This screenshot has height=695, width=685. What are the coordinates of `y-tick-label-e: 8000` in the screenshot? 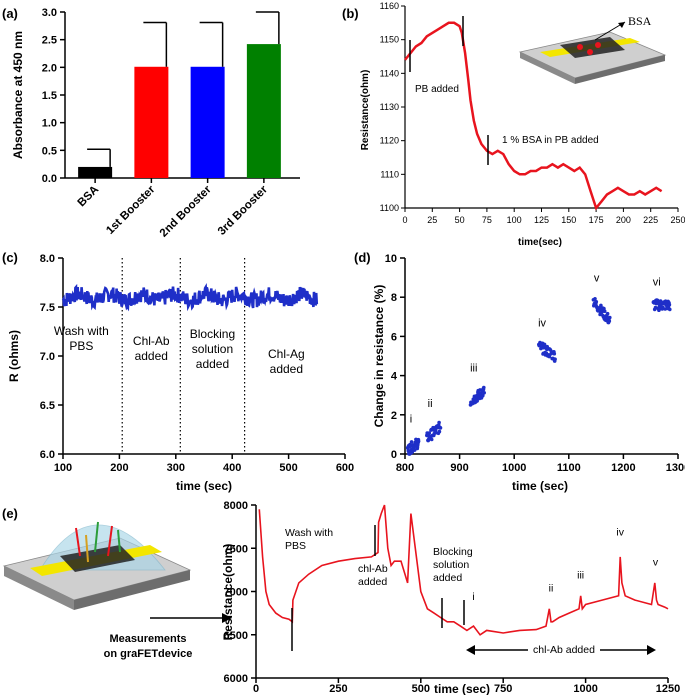 It's located at (236, 506).